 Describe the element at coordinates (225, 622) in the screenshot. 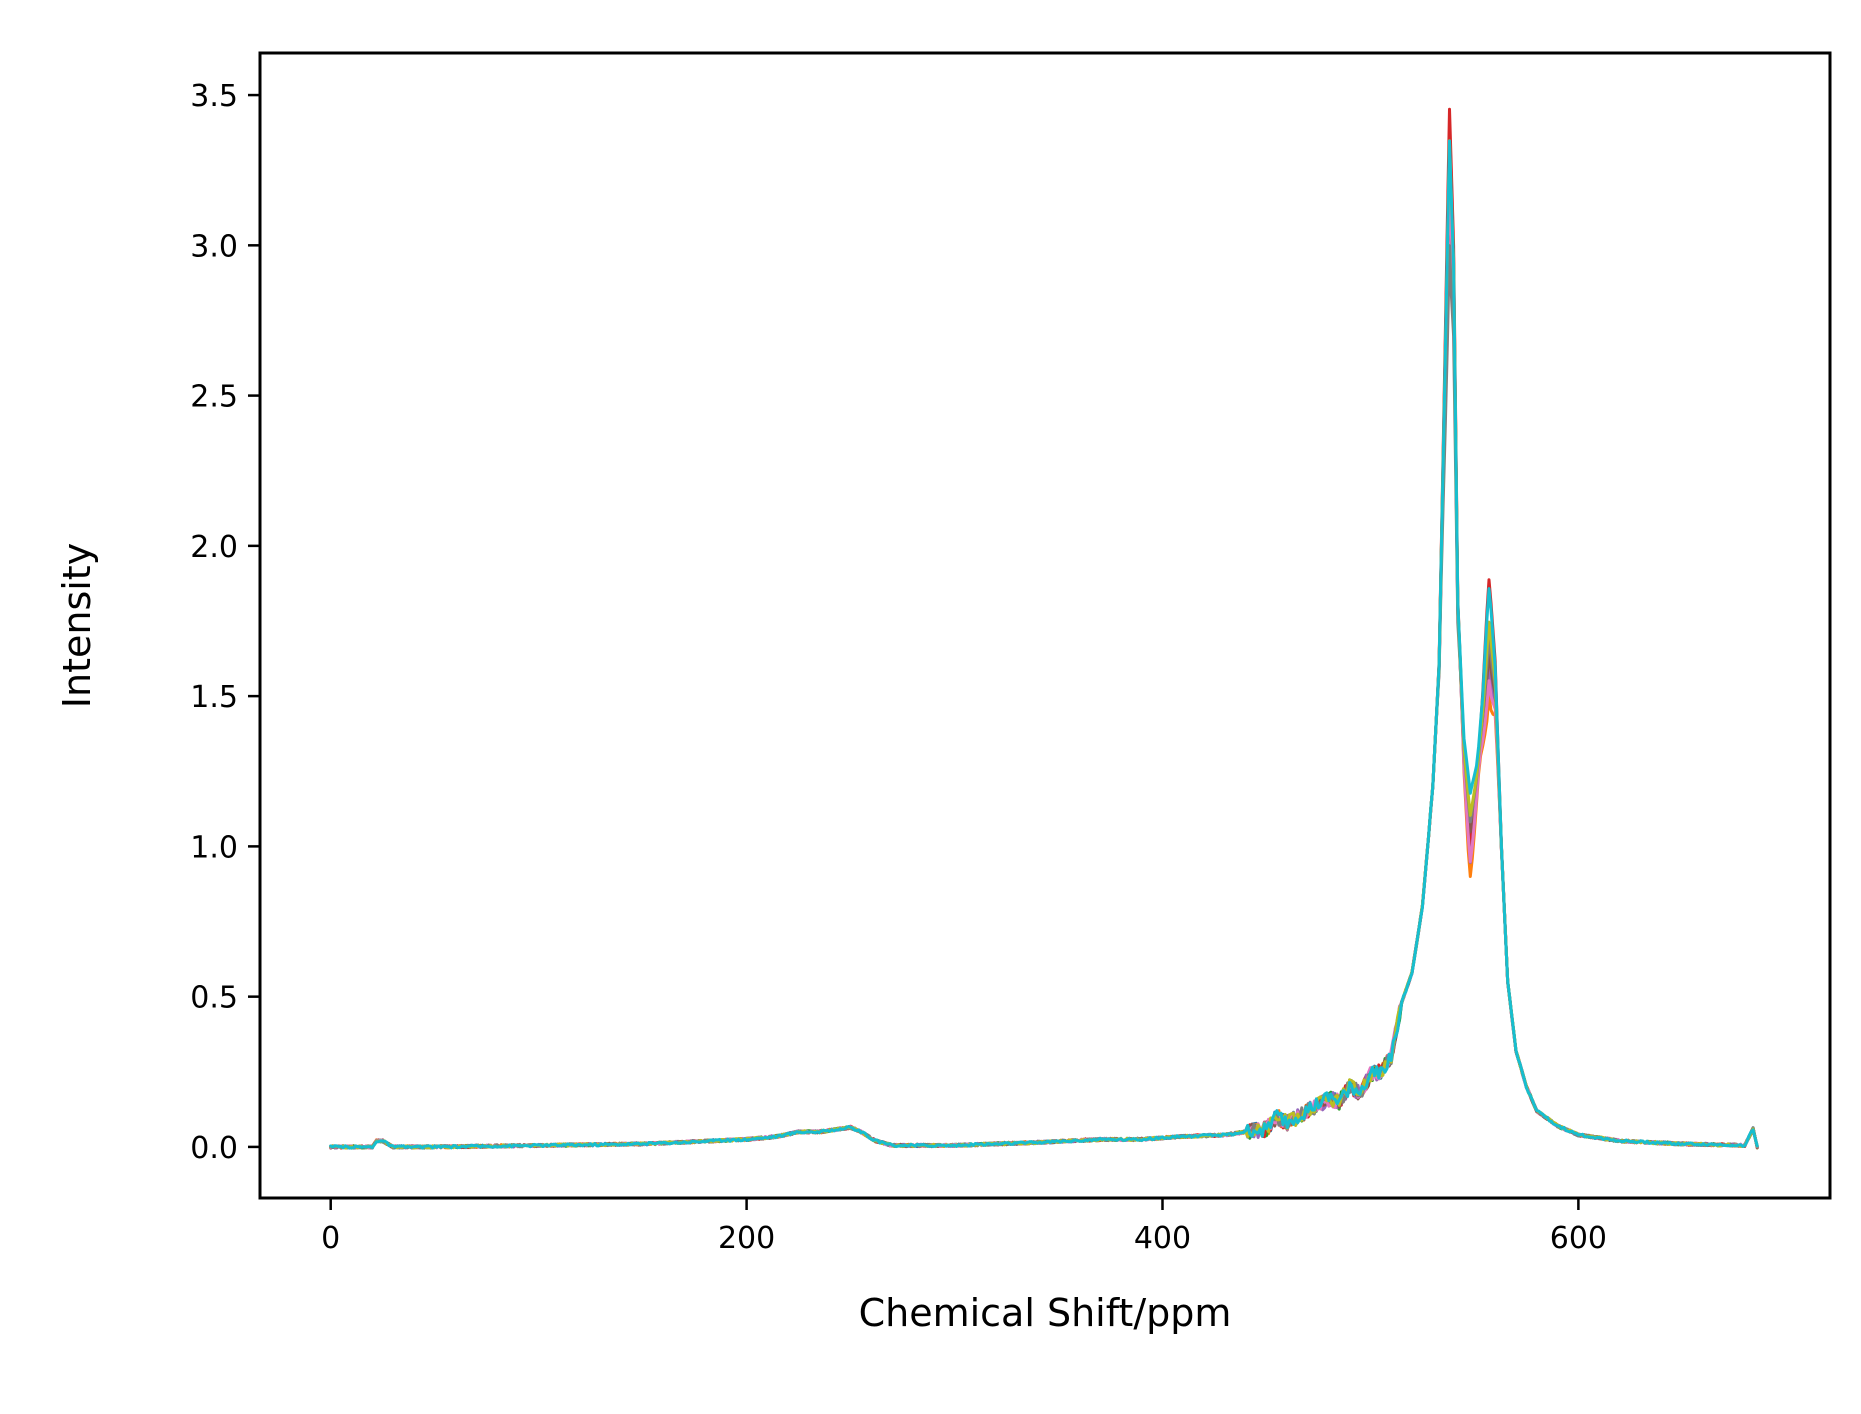

I see `y-axis: 0.0 0.5 1.0 1.5 2.0 2.5 3.0 3.5` at that location.